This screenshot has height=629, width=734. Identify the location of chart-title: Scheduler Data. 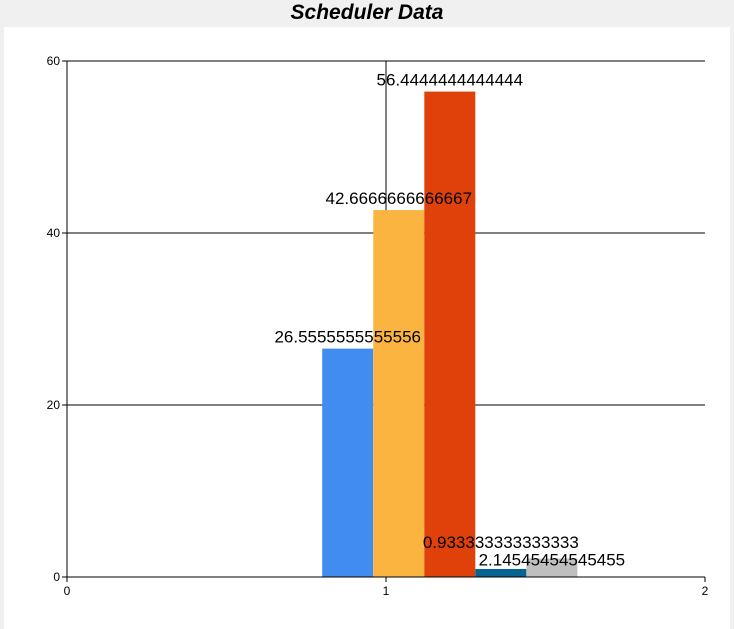
(367, 12).